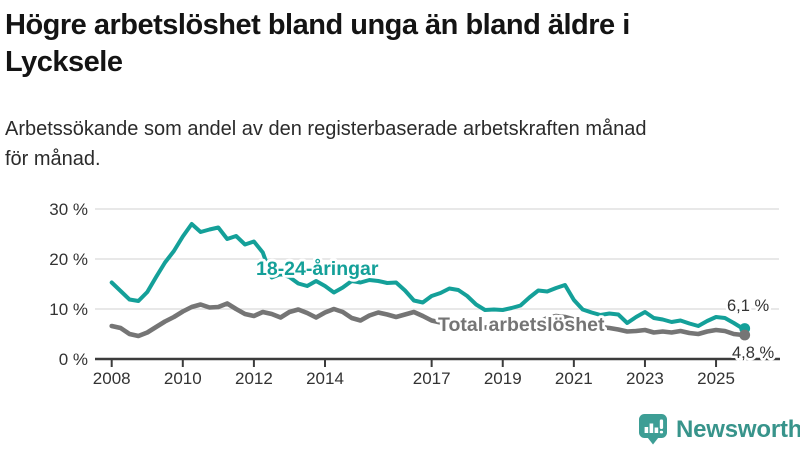 This screenshot has height=450, width=800. I want to click on y-tick-label-30: 30 %, so click(68, 209).